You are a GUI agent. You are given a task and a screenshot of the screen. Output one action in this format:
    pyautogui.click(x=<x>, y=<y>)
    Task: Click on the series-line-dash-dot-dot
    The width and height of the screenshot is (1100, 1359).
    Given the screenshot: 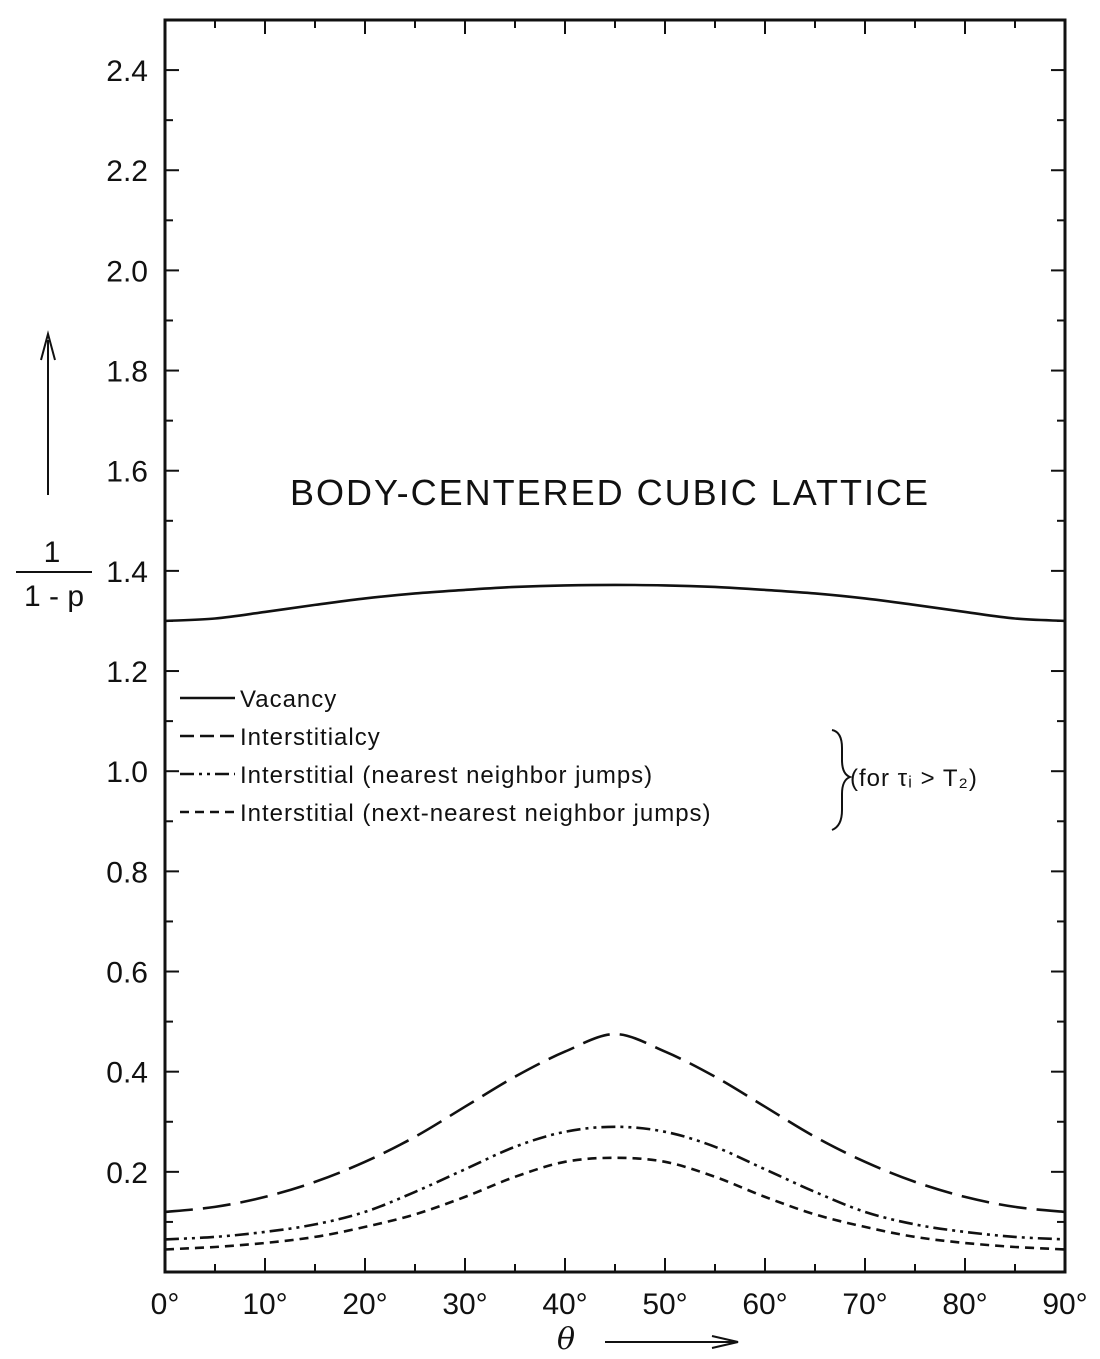 What is the action you would take?
    pyautogui.click(x=615, y=1183)
    